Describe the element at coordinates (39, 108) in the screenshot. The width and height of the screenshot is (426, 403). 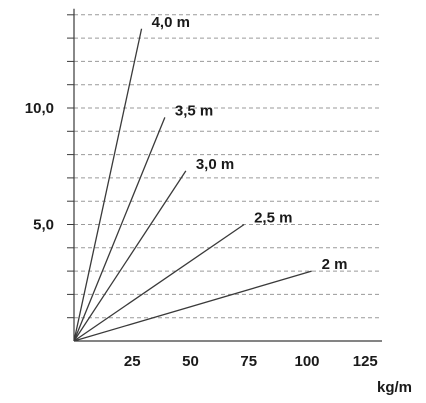
I see `y-tick-label: 10,0` at that location.